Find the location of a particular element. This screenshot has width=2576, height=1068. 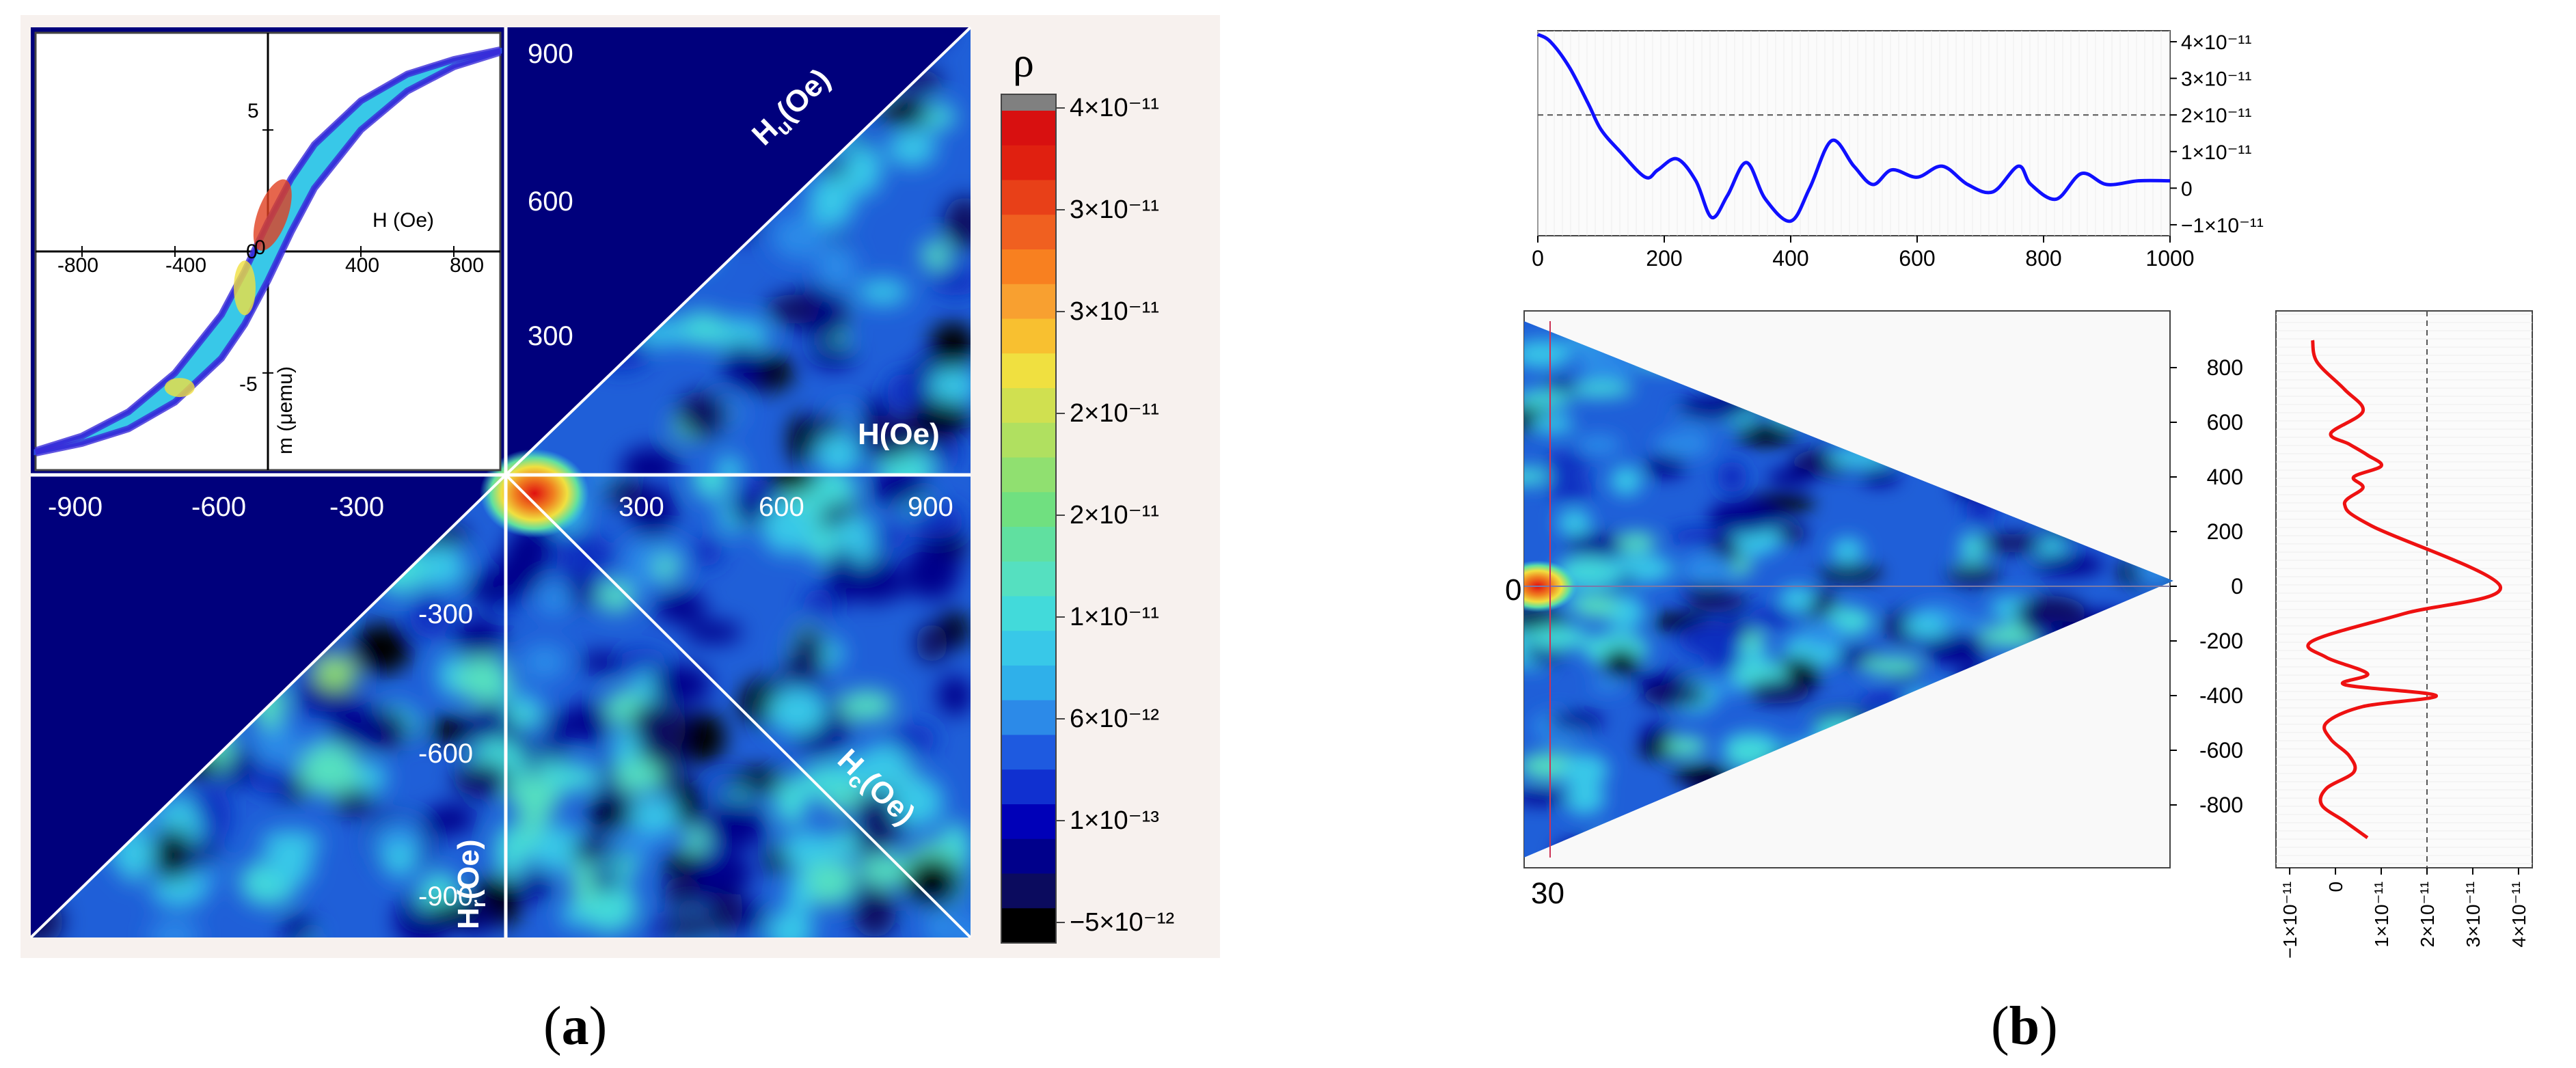

inset-ytick-neg5: -5 is located at coordinates (248, 385).